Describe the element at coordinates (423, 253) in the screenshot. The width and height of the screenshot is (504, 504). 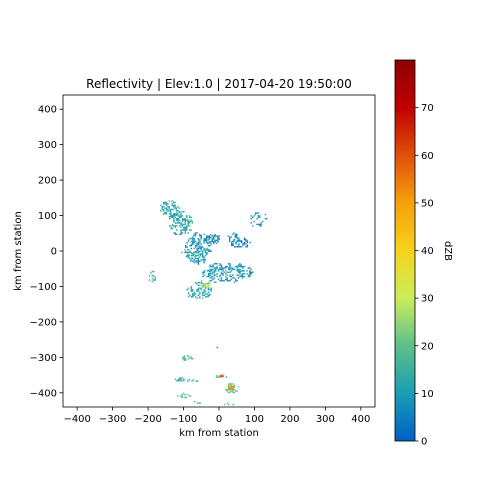
I see `colorbar: 0 10 20 30 40 50 60 70 dZB` at that location.